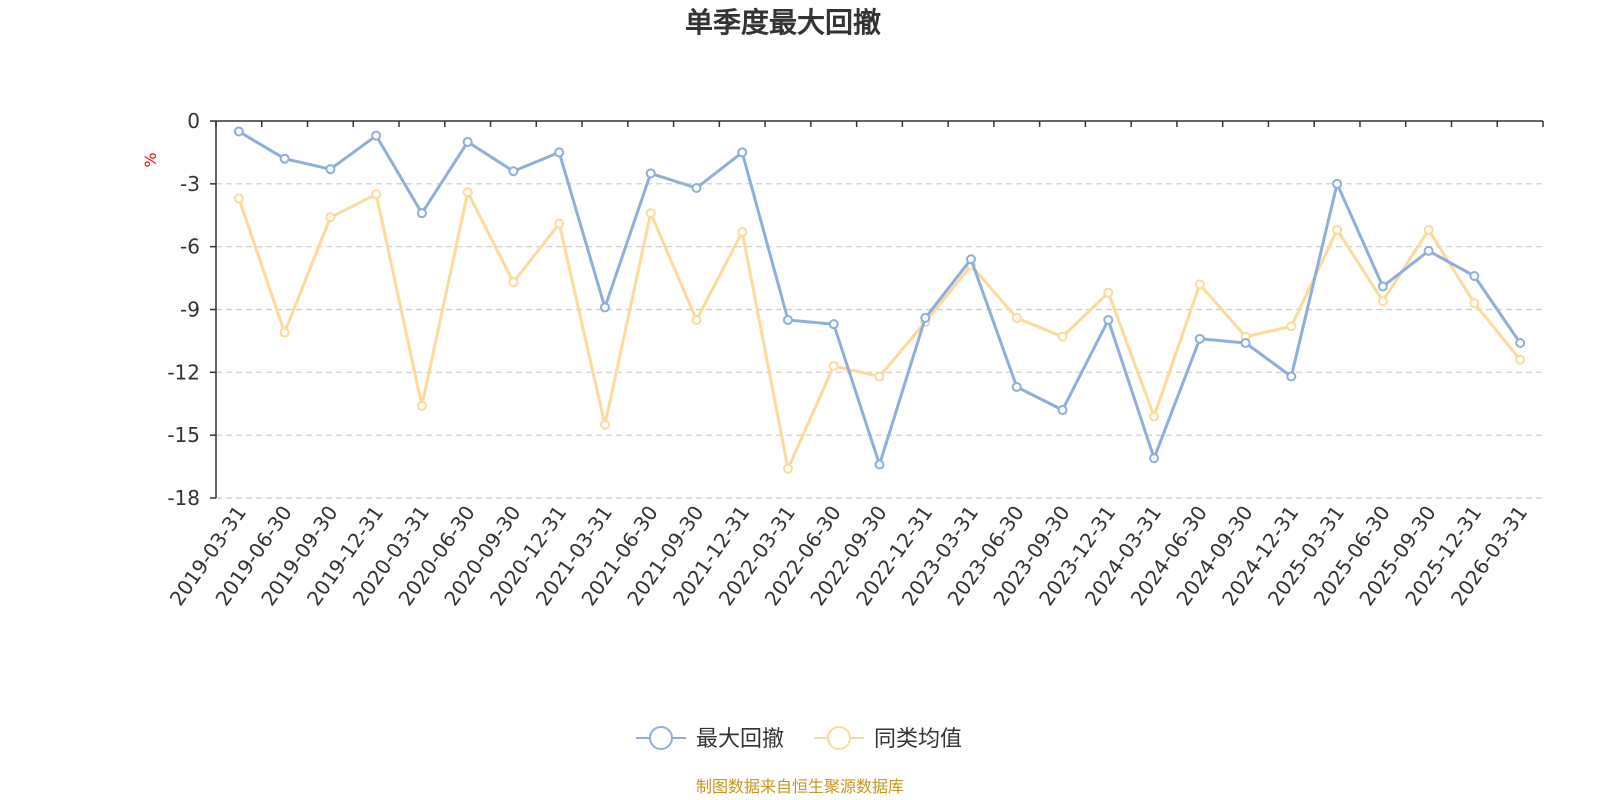 The image size is (1600, 800). I want to click on legend-marker-peer-average, so click(839, 738).